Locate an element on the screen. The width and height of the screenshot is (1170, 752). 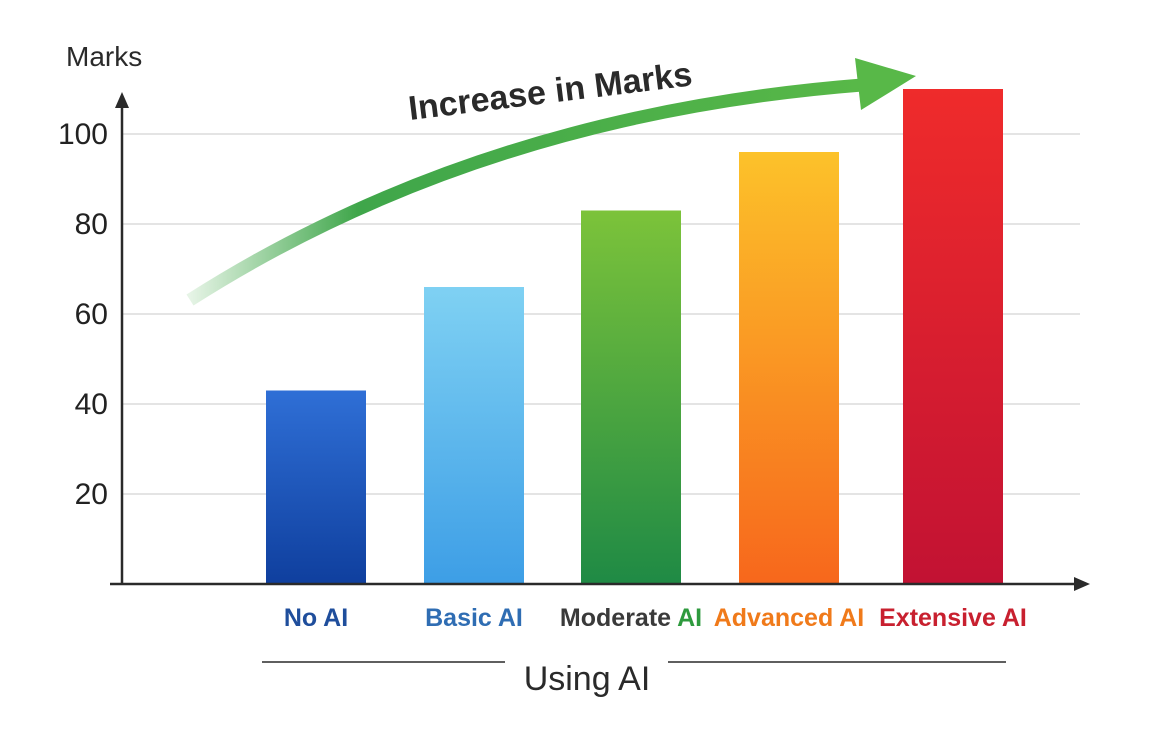
x-tick-label-no-ai: No AI is located at coordinates (316, 618).